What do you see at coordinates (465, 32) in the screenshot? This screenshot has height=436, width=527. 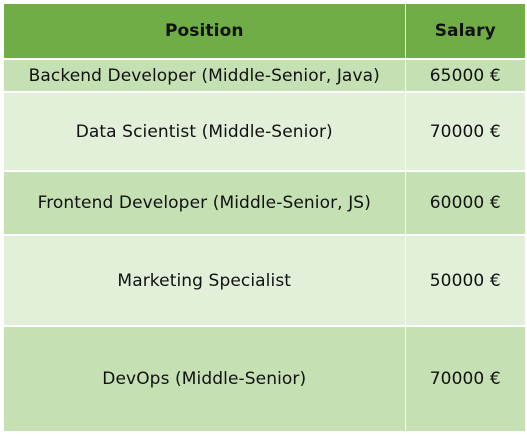 I see `header-salary: Salary` at bounding box center [465, 32].